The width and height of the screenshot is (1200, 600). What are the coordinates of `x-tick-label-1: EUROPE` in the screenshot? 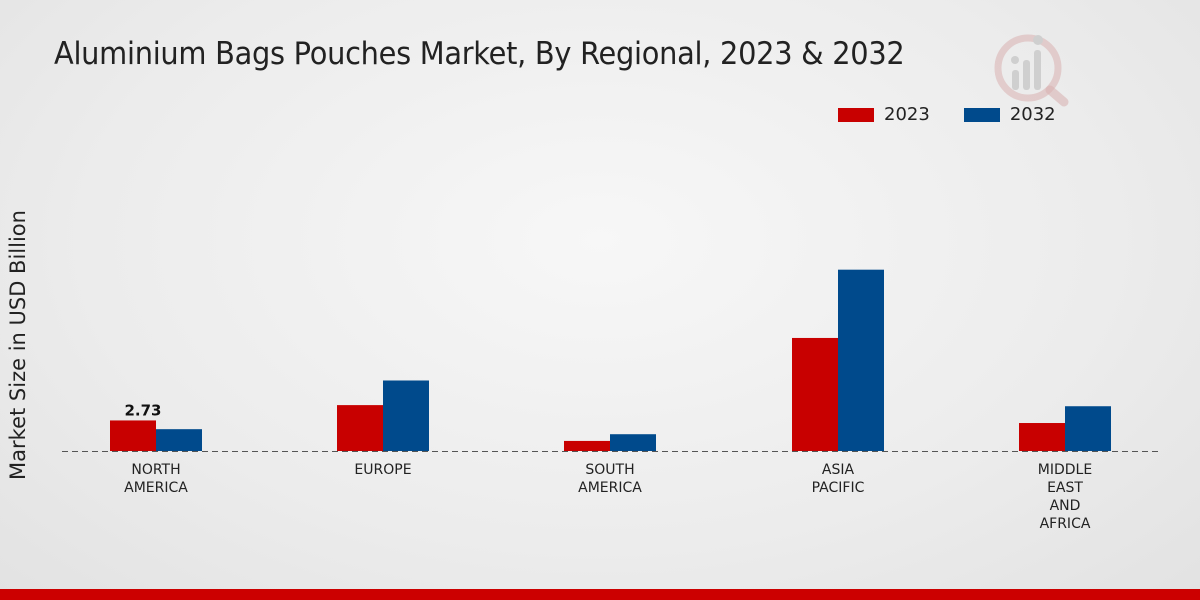 It's located at (382, 470).